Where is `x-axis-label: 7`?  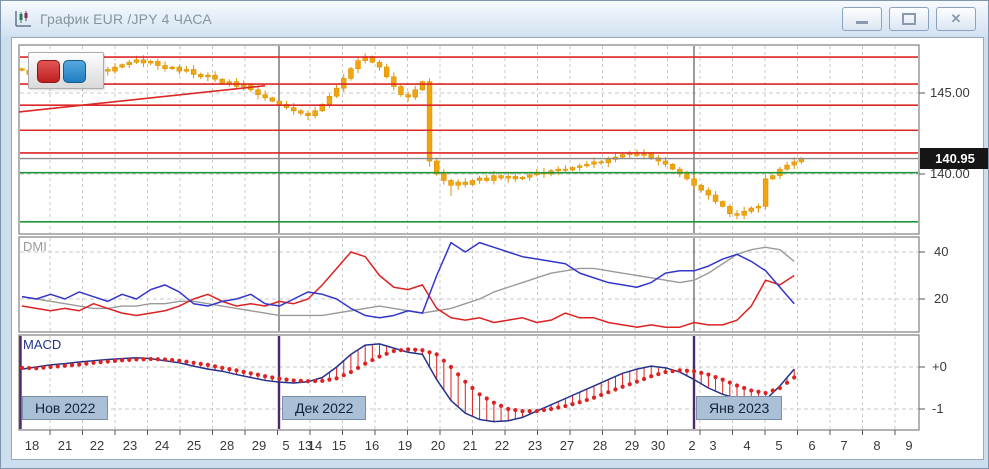
x-axis-label: 7 is located at coordinates (844, 445).